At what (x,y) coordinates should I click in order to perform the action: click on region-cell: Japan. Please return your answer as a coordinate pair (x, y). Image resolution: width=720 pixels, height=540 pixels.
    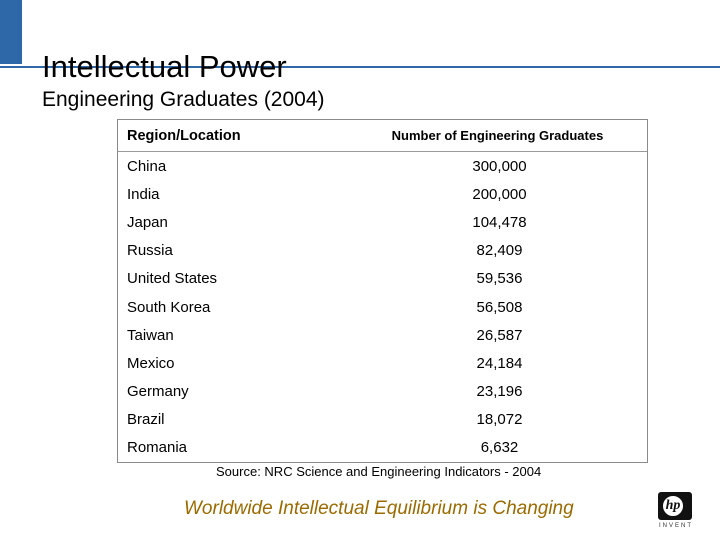
    Looking at the image, I should click on (147, 222).